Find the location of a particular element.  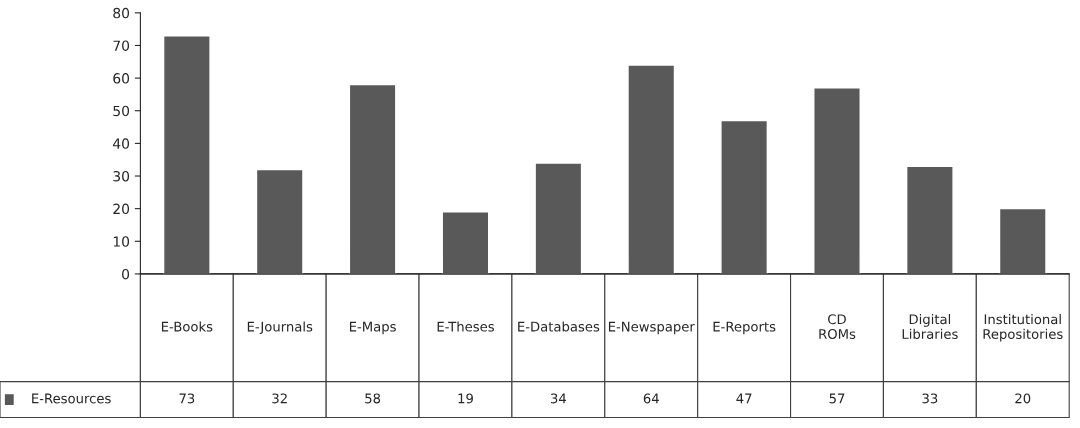

data-label: 19 is located at coordinates (465, 398).